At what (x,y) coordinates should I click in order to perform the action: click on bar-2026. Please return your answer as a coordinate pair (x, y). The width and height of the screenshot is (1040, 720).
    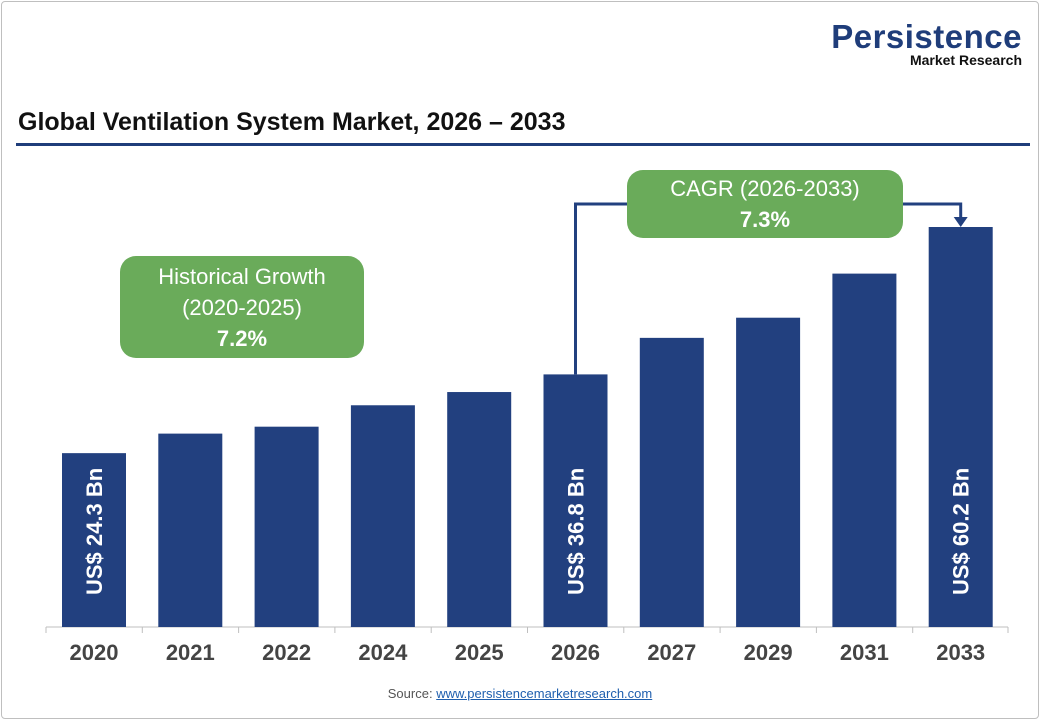
    Looking at the image, I should click on (575, 500).